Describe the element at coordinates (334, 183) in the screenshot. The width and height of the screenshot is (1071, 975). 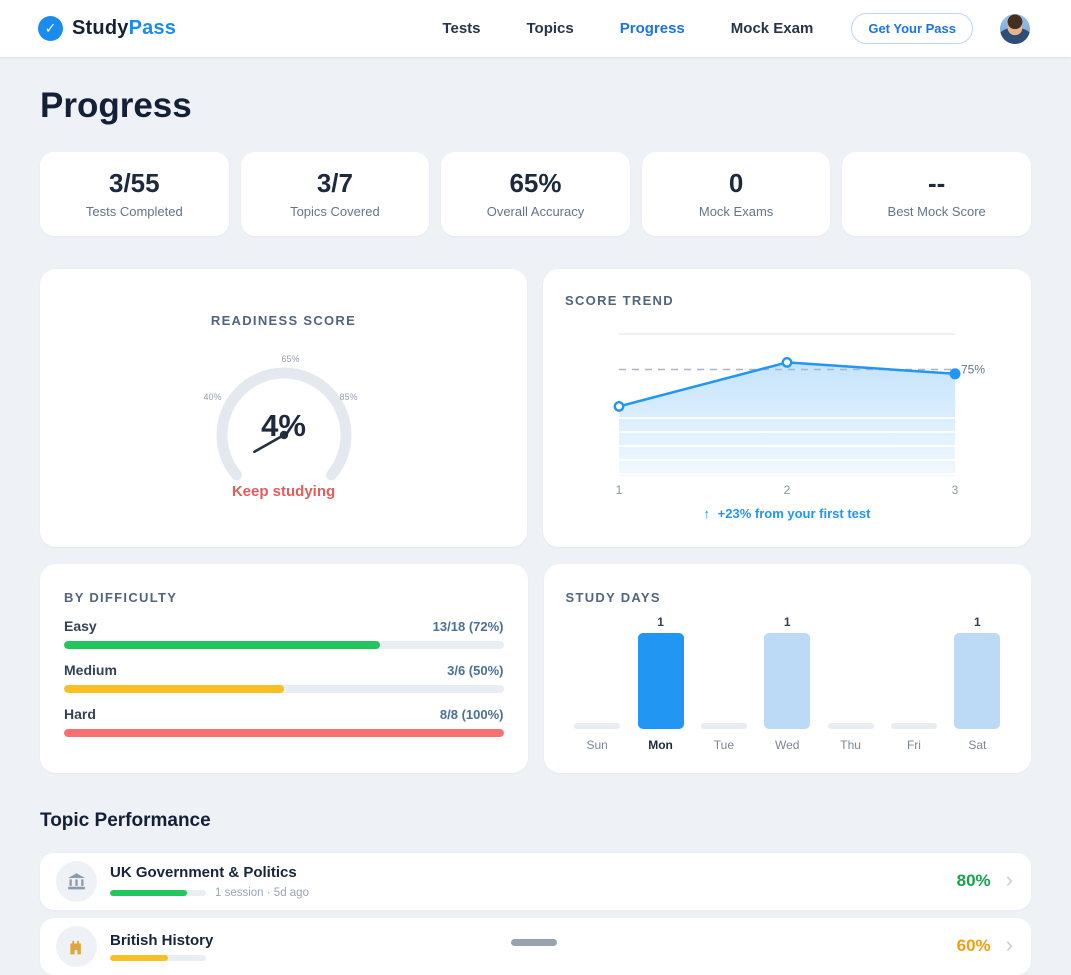
I see `stat-value: 3/7` at that location.